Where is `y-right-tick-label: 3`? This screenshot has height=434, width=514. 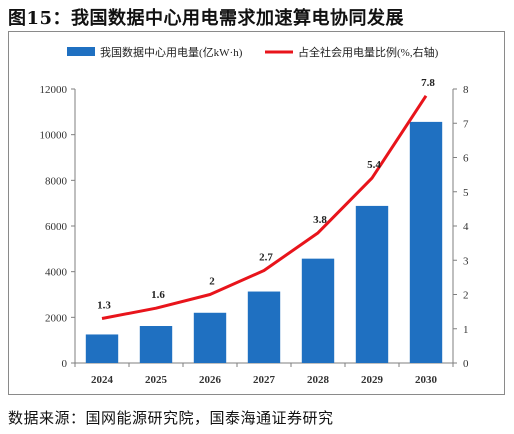
y-right-tick-label: 3 is located at coordinates (466, 261).